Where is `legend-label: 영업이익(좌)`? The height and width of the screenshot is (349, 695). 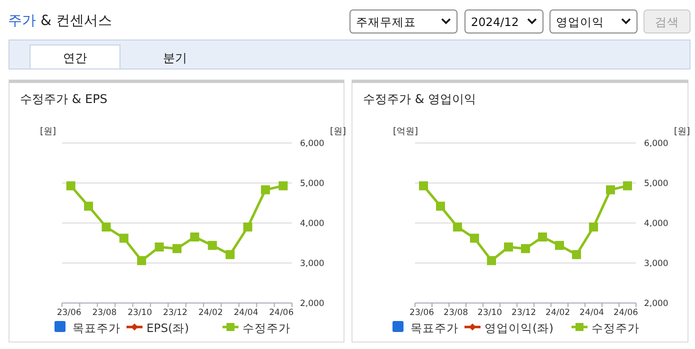
legend-label: 영업이익(좌) is located at coordinates (519, 328).